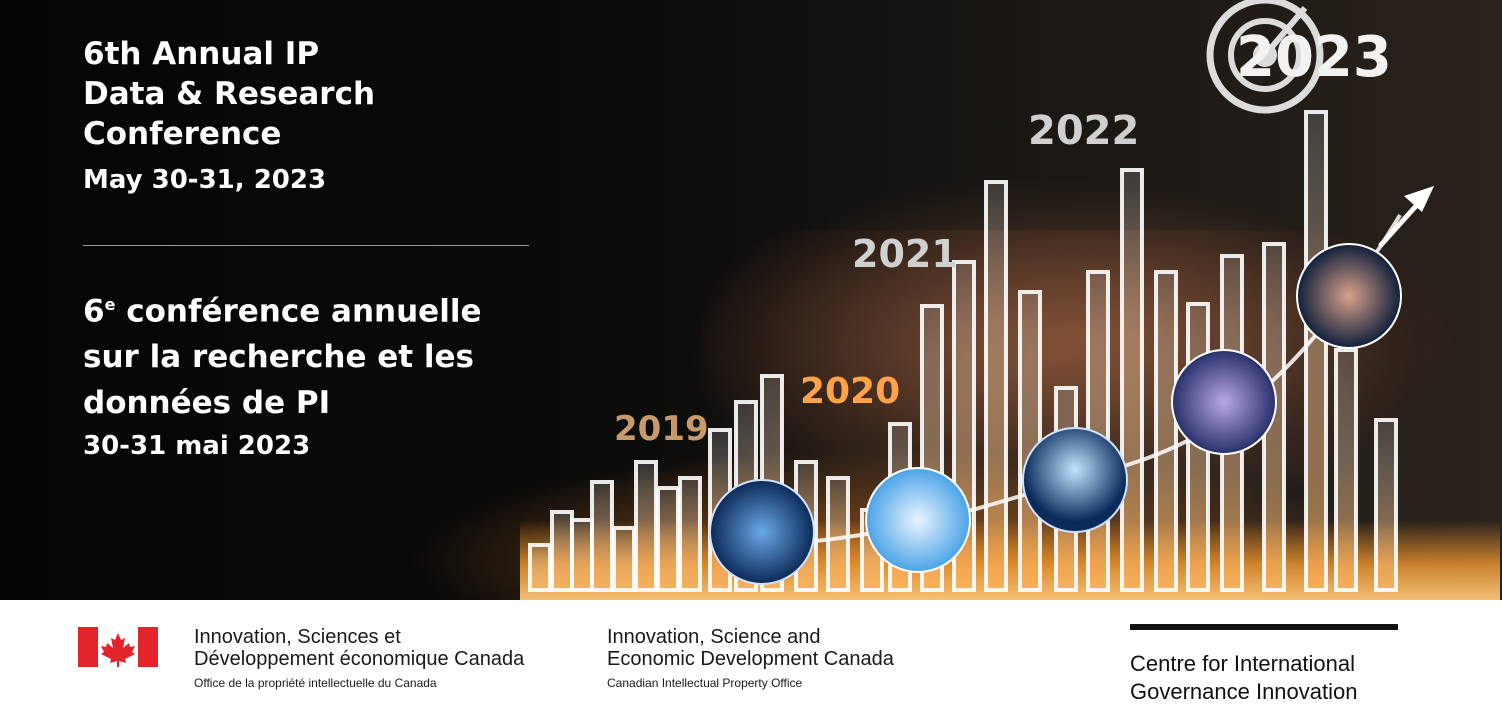  Describe the element at coordinates (661, 429) in the screenshot. I see `year-label-2019: 2019` at that location.